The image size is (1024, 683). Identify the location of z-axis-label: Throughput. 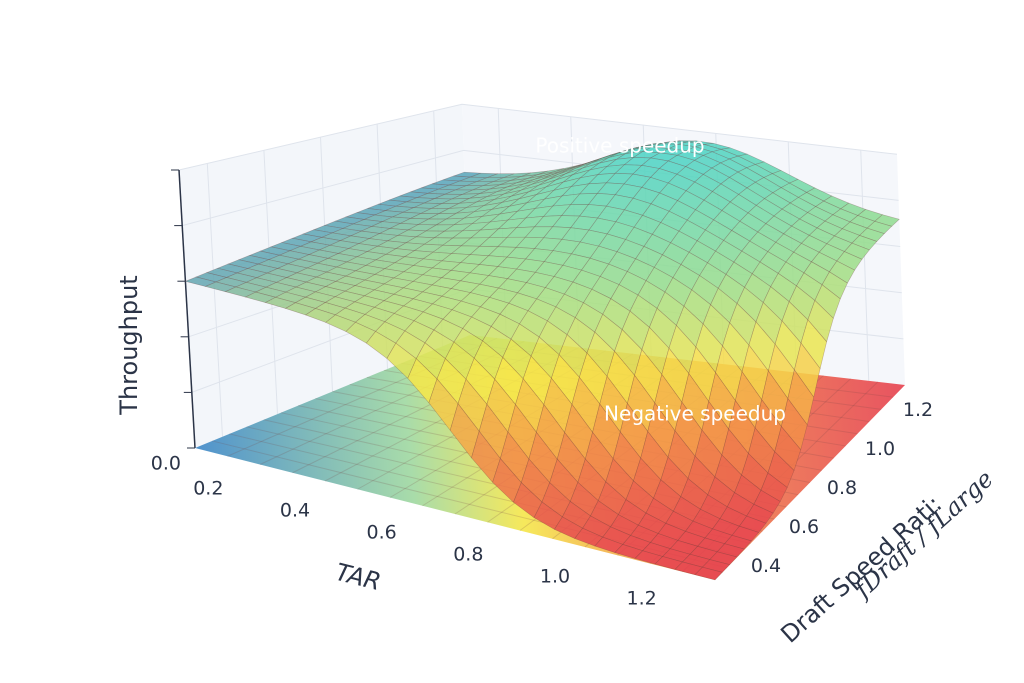
(129, 345).